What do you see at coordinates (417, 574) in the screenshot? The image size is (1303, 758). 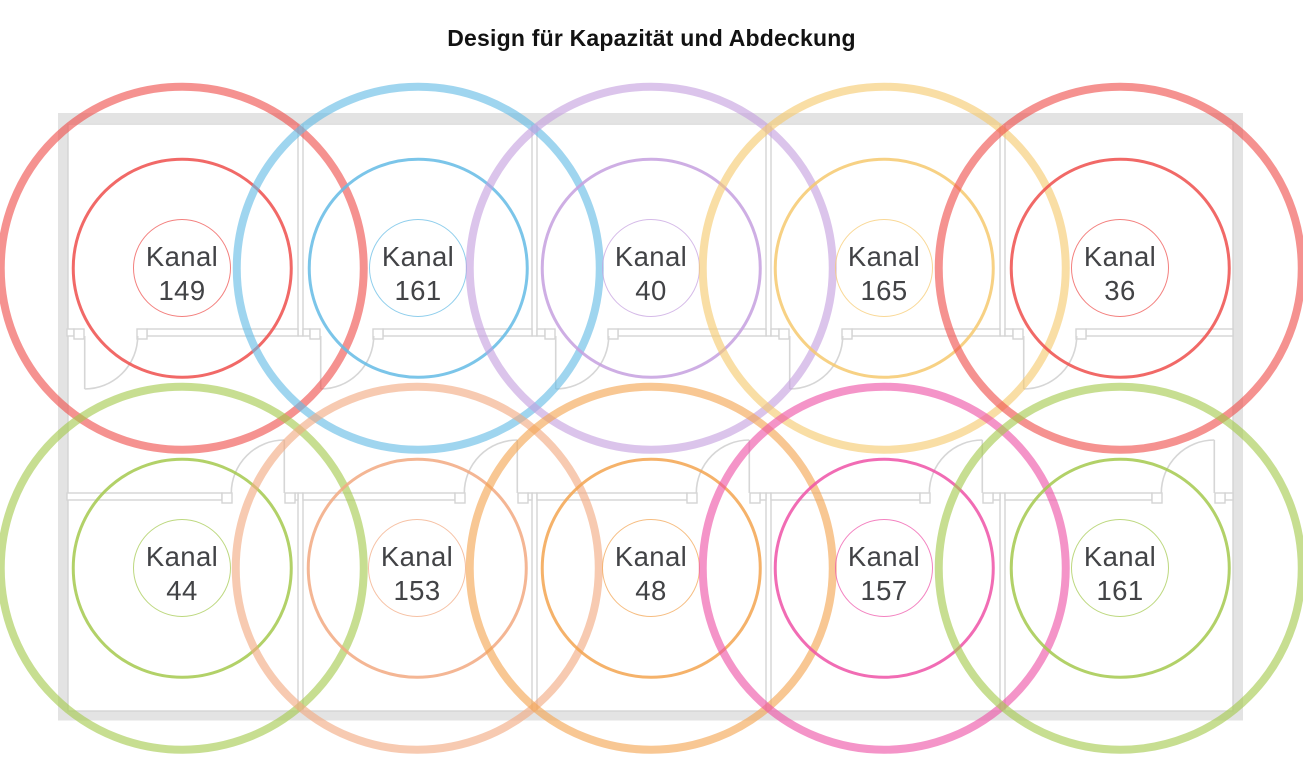 I see `channel-label: Kanal 153` at bounding box center [417, 574].